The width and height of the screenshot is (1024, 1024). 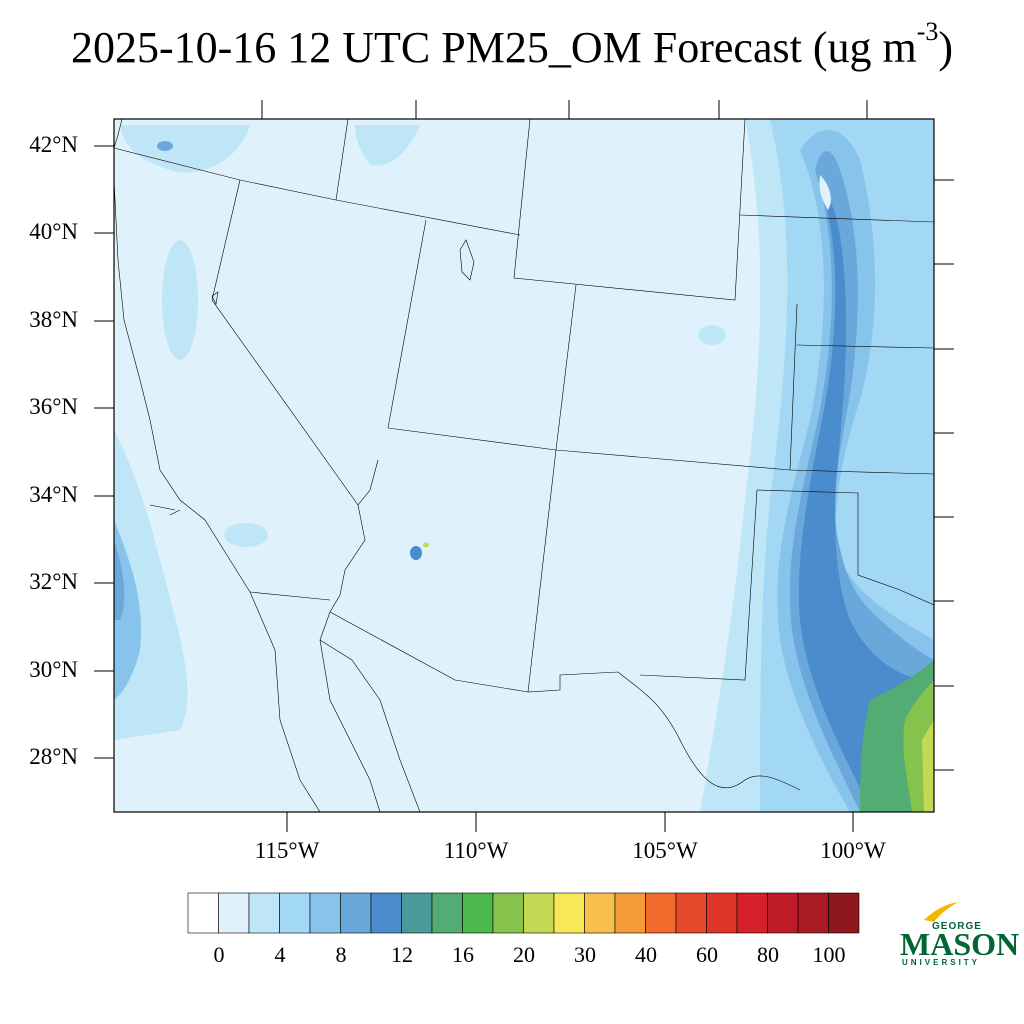 I want to click on colorbar-label: 30, so click(x=585, y=954).